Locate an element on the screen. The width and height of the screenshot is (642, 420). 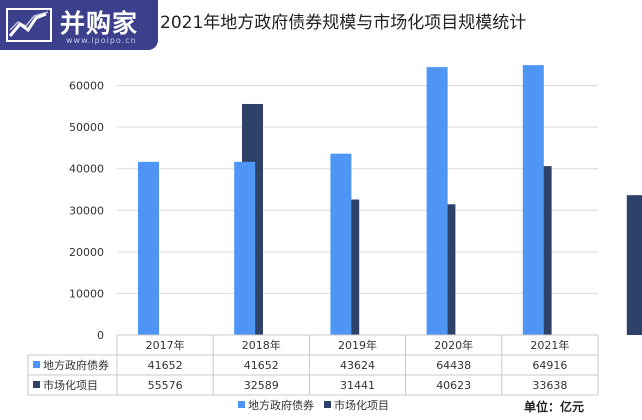
y-tick-label: 50000 is located at coordinates (86, 127).